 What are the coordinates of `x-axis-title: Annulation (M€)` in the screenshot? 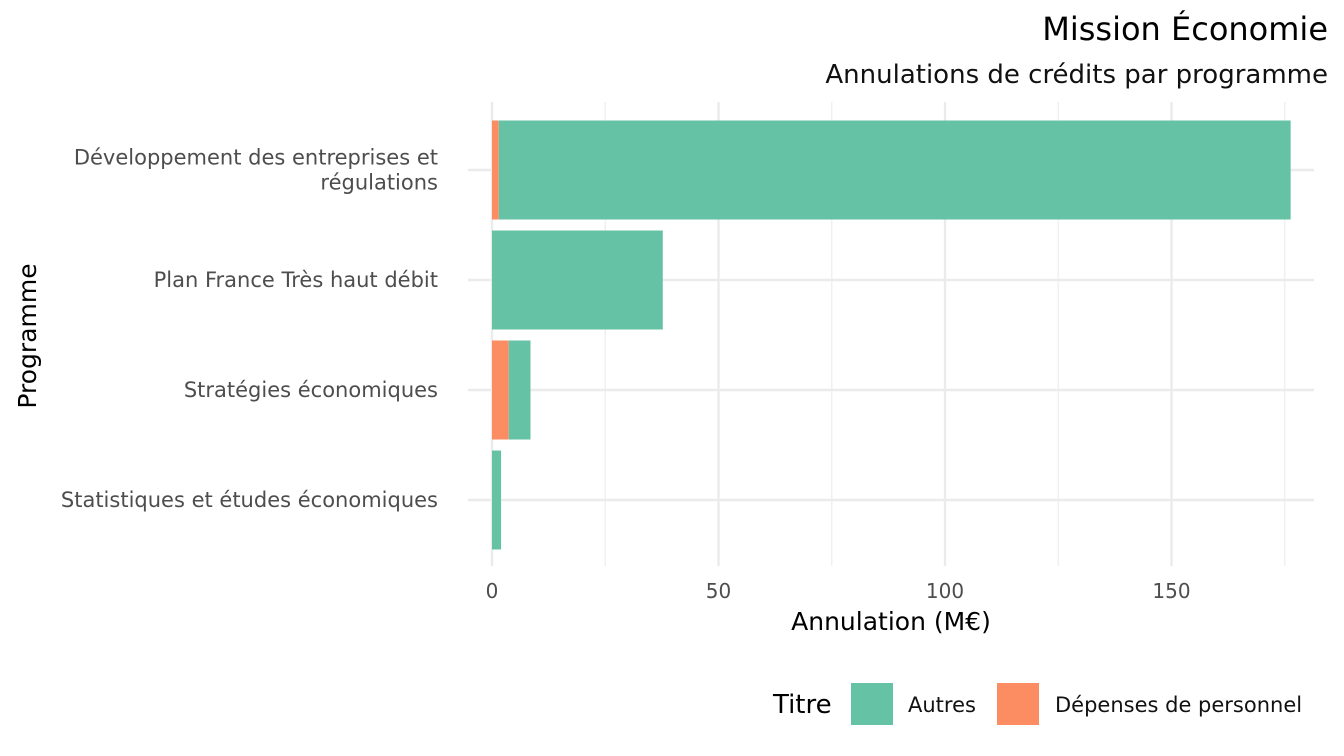 It's located at (891, 621).